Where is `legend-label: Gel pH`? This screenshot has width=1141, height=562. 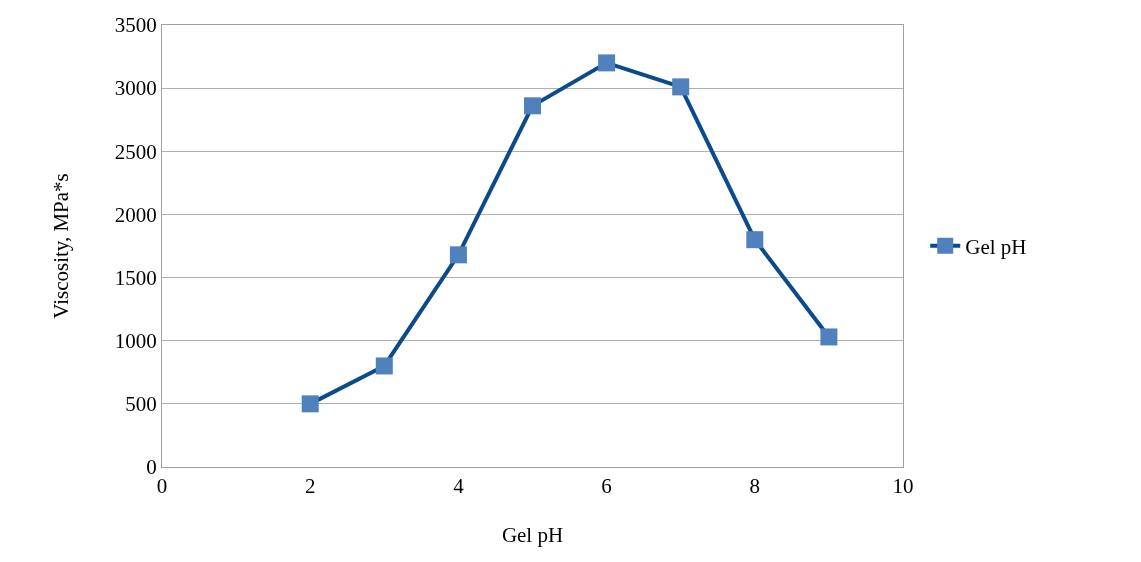
legend-label: Gel pH is located at coordinates (996, 246).